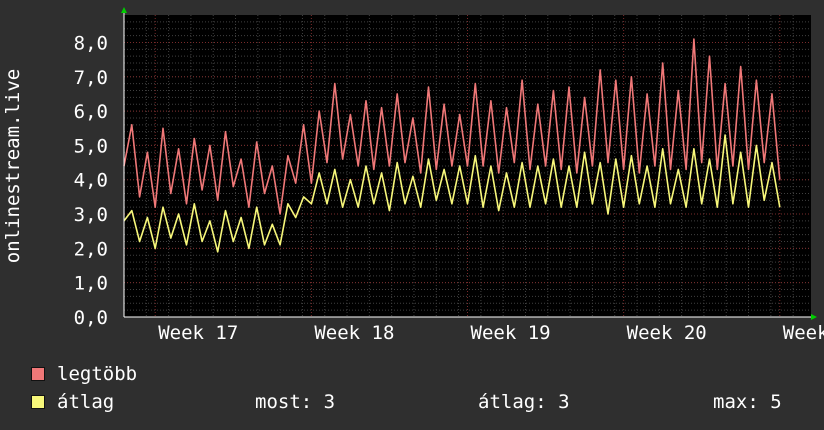 Image resolution: width=824 pixels, height=430 pixels. Describe the element at coordinates (97, 374) in the screenshot. I see `legend-label-max: legtöbb` at that location.